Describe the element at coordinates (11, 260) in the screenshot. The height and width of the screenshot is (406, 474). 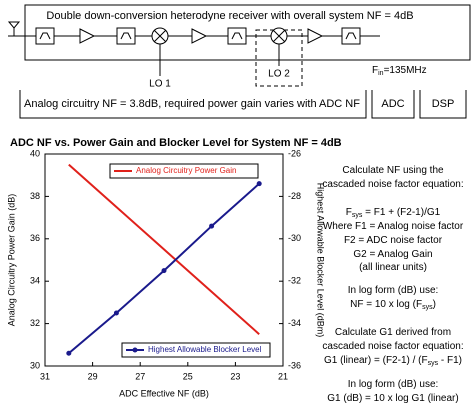
I see `y-axis-label: Analog Circuitry Power Gain (dB)` at that location.